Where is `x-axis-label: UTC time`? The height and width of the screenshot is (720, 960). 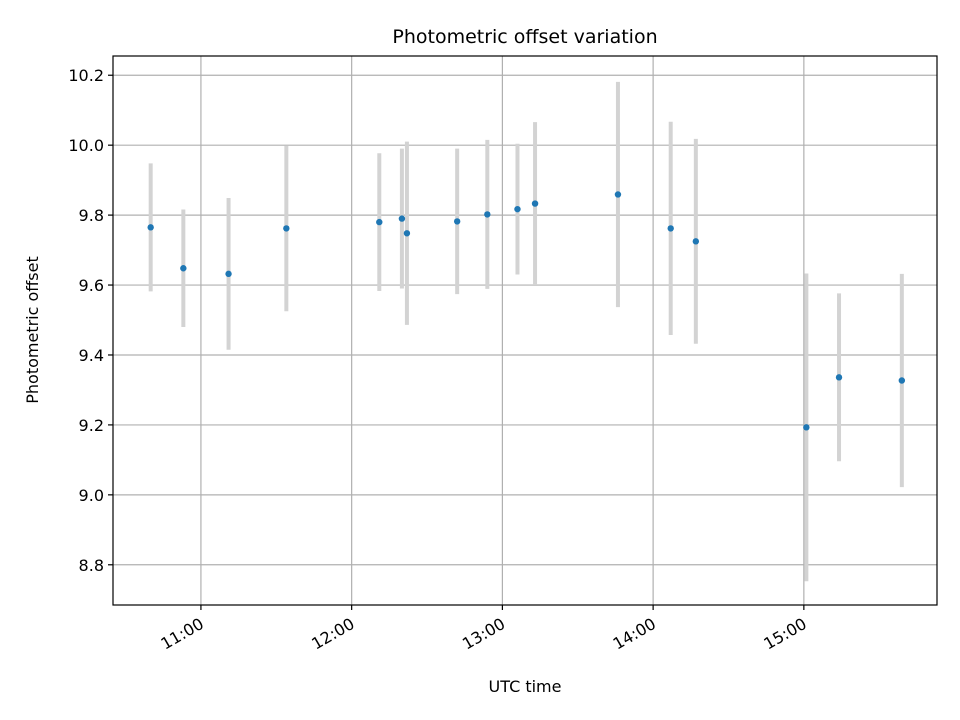
x-axis-label: UTC time is located at coordinates (525, 686).